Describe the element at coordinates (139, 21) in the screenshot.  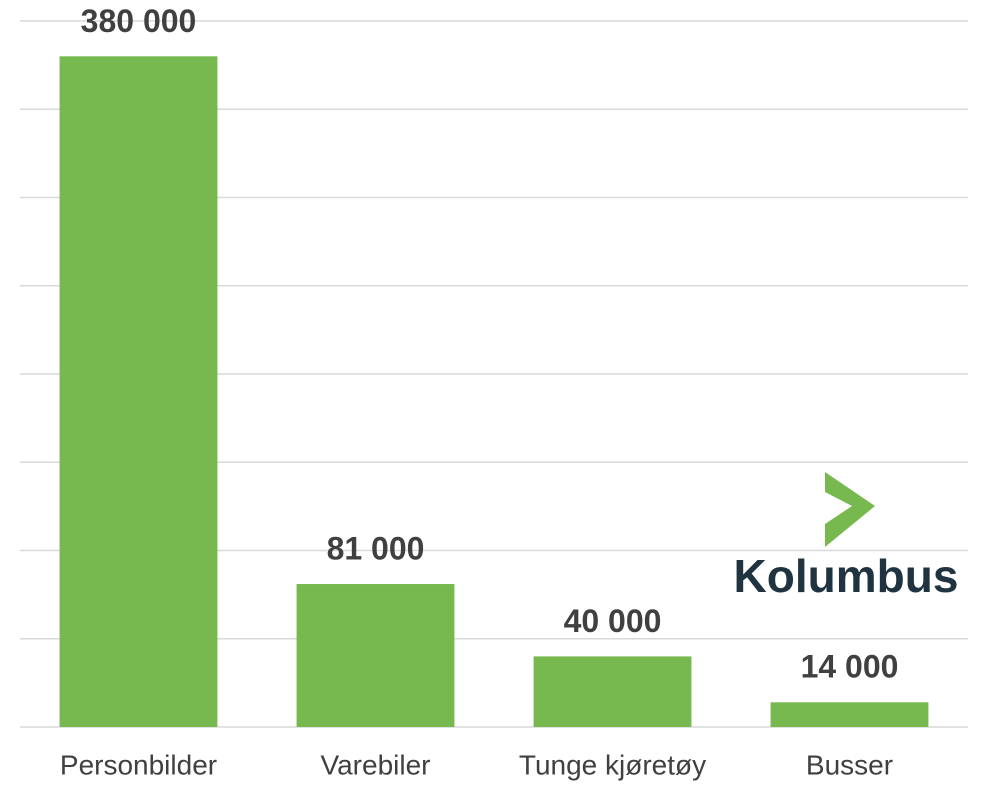
I see `value-label: 380 000` at that location.